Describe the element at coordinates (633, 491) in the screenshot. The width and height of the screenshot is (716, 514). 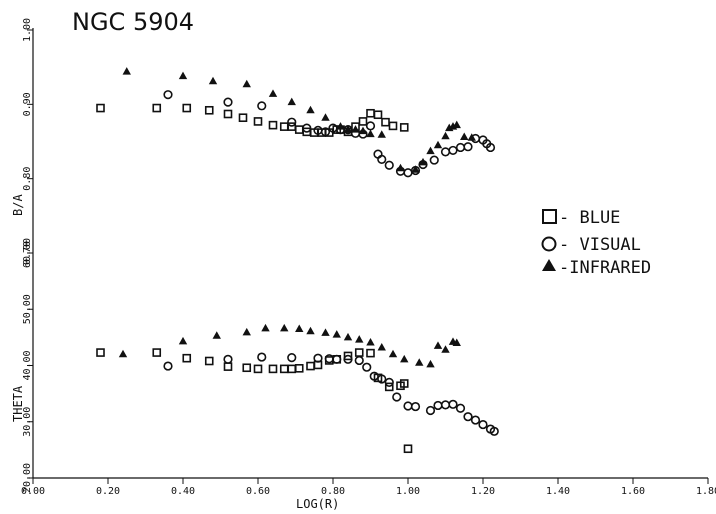
I see `x-tick-label: 1.60` at that location.